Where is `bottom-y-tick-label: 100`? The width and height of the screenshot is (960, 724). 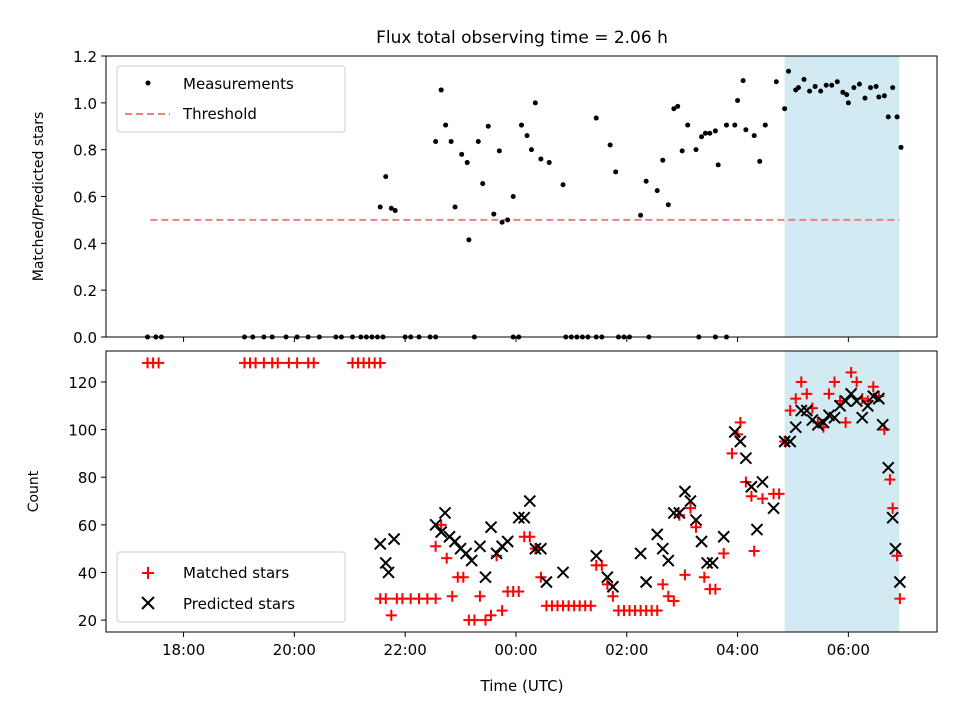
bottom-y-tick-label: 100 is located at coordinates (82, 431).